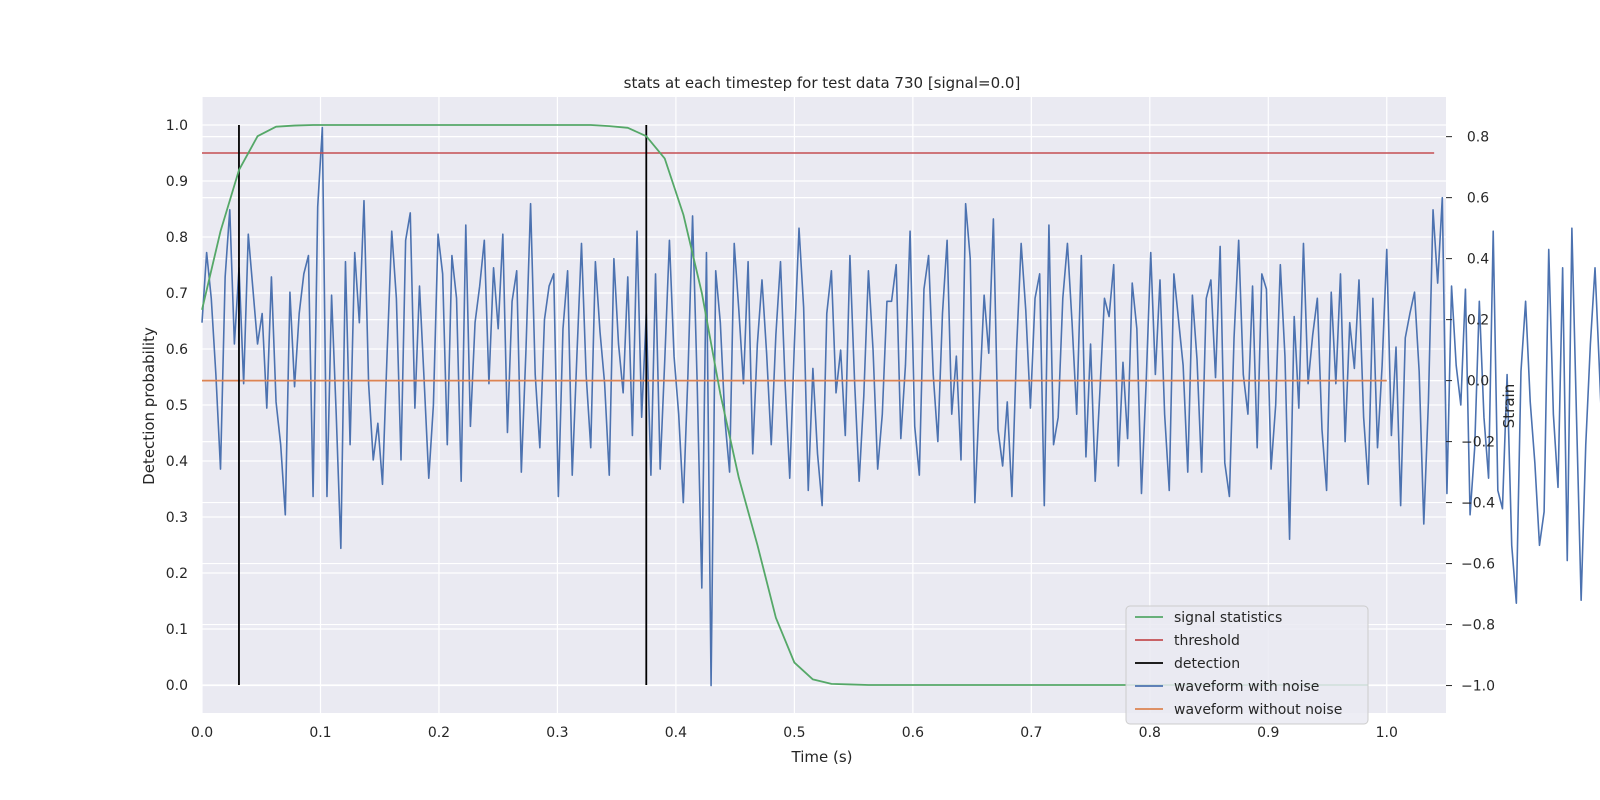 The image size is (1600, 800). I want to click on y2-tick-label: −0.4, so click(1478, 504).